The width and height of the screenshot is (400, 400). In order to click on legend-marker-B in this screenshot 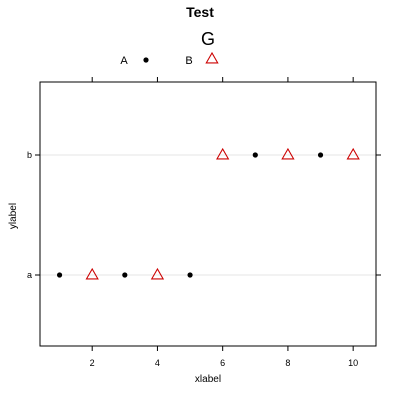, I will do `click(212, 57)`.